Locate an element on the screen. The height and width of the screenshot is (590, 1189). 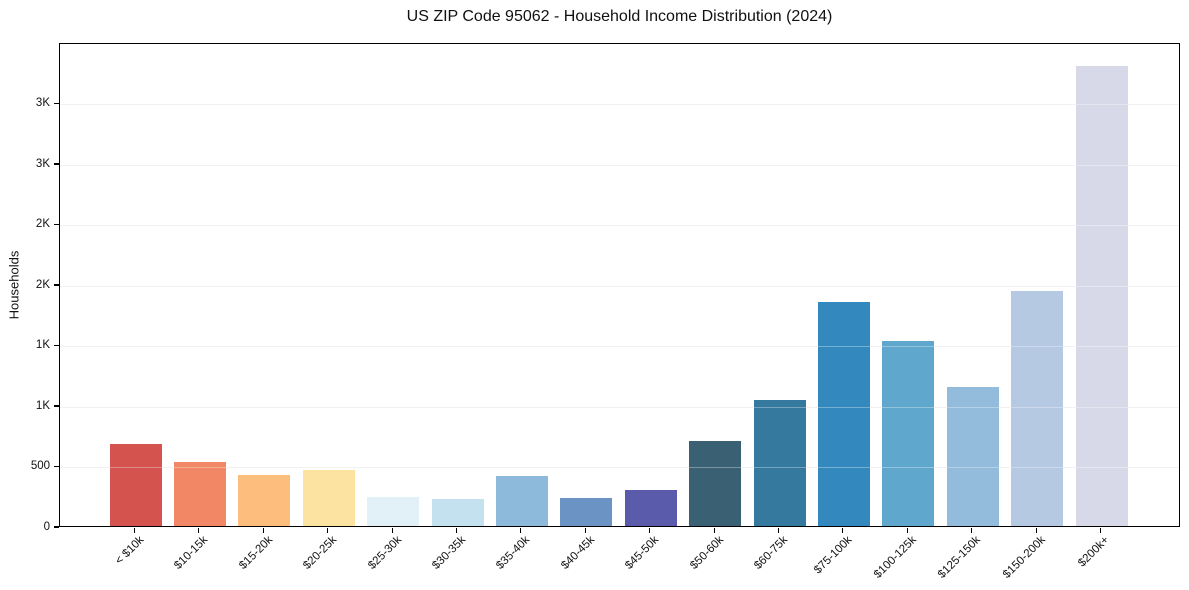
x-tick-label: $75-100k is located at coordinates (833, 555).